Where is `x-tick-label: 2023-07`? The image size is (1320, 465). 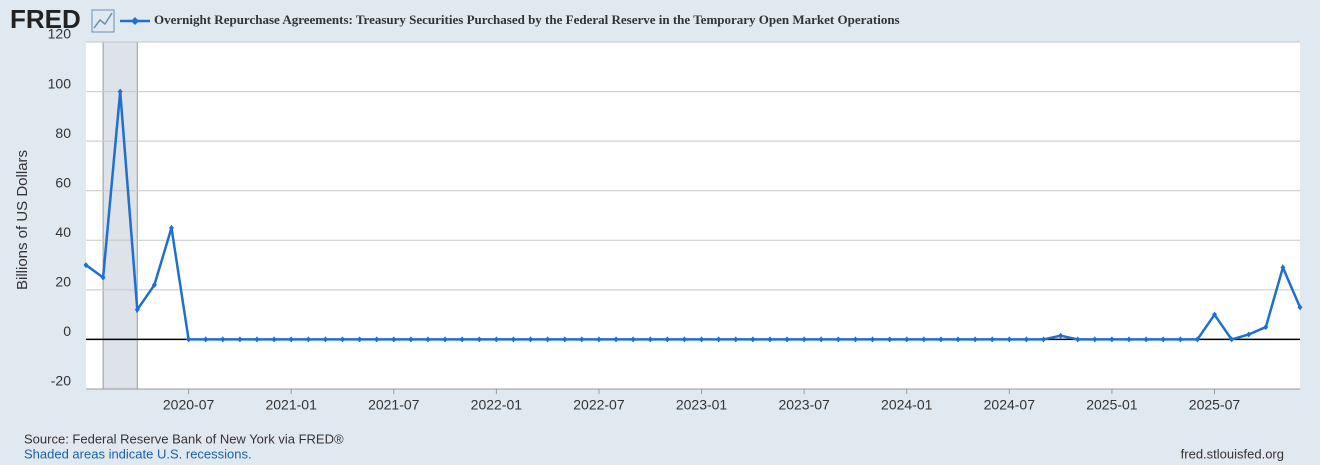
x-tick-label: 2023-07 is located at coordinates (804, 405).